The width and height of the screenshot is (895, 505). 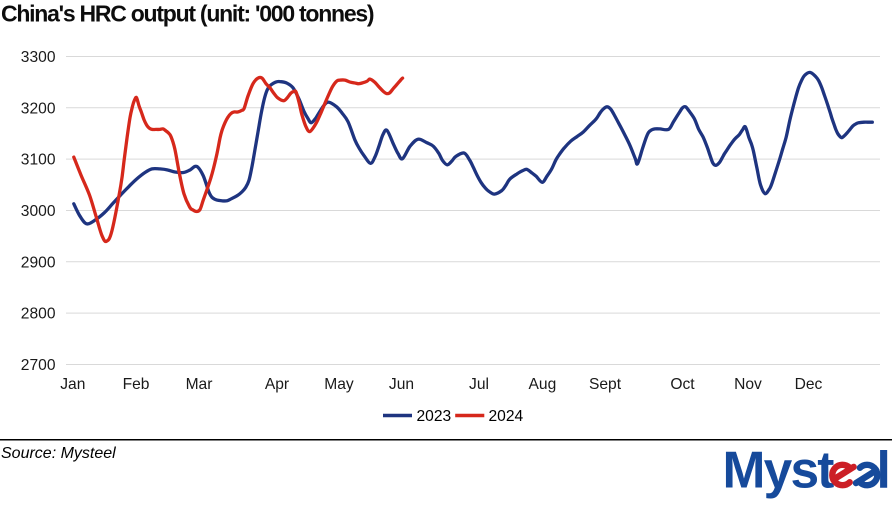 What do you see at coordinates (682, 384) in the screenshot?
I see `svg-text: Oct` at bounding box center [682, 384].